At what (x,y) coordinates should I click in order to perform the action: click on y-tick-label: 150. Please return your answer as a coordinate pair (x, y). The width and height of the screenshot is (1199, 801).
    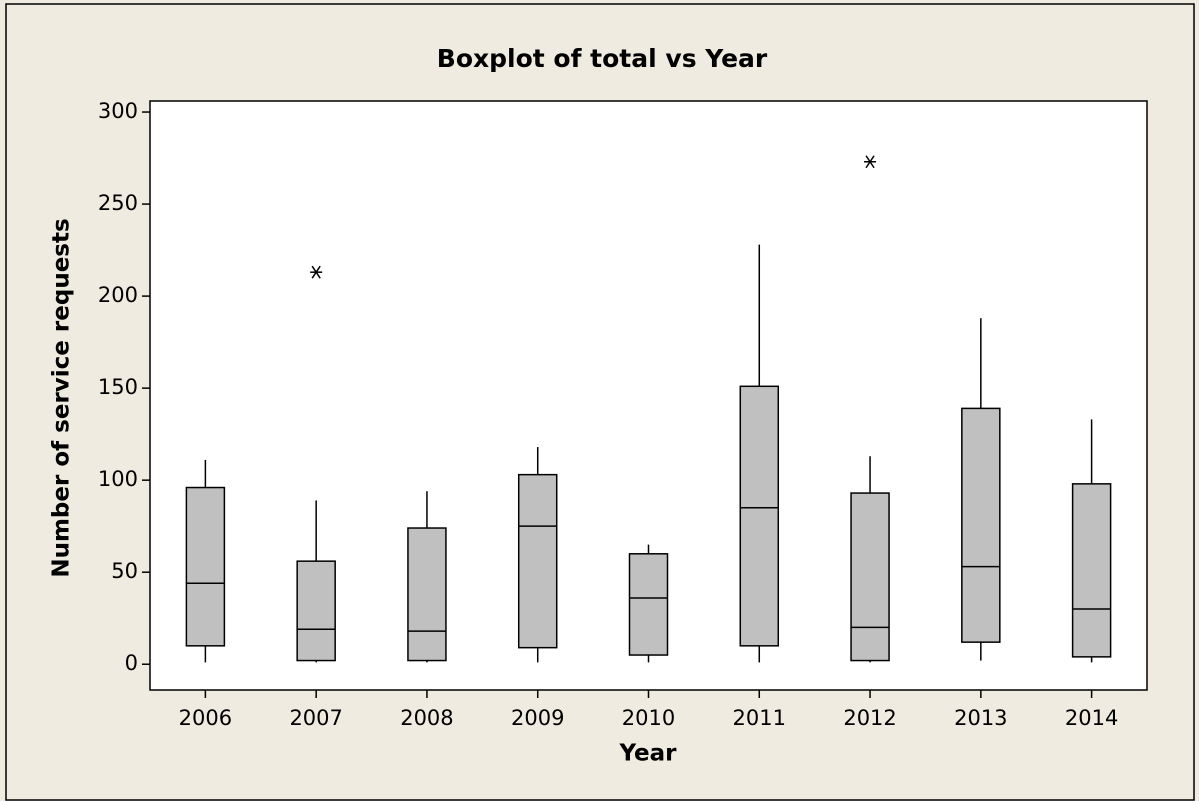
    Looking at the image, I should click on (118, 387).